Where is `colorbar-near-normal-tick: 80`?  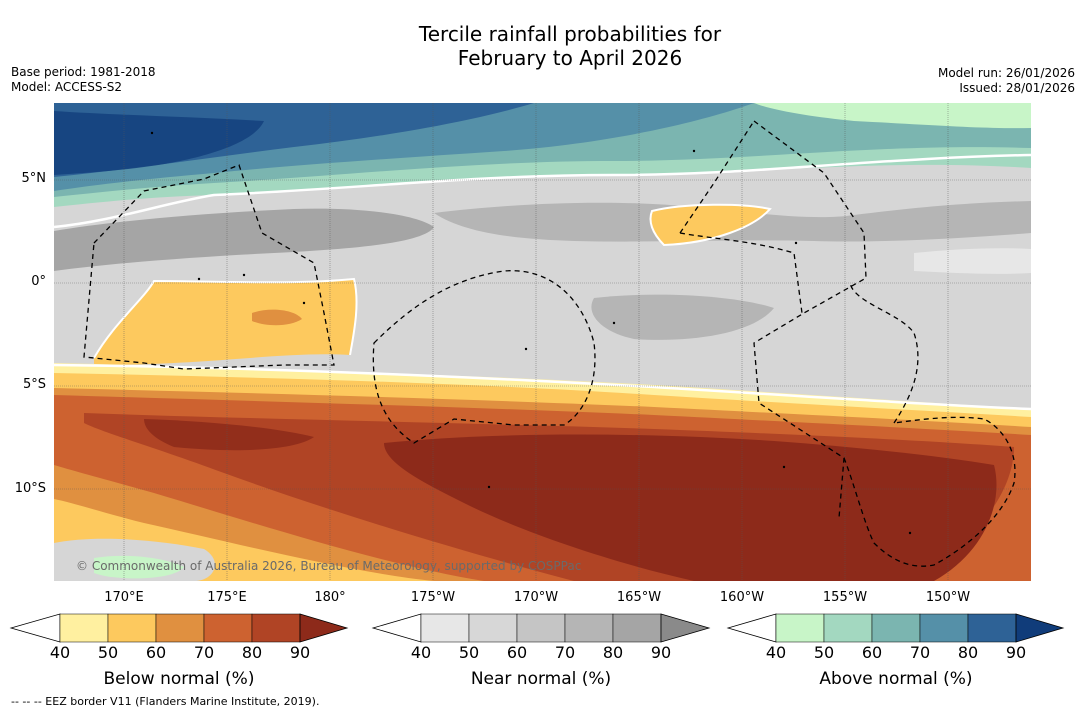 colorbar-near-normal-tick: 80 is located at coordinates (613, 652).